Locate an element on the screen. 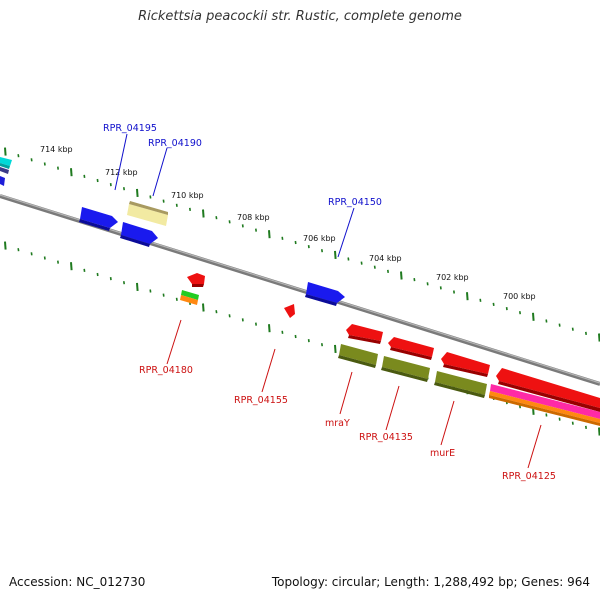  leader-line-mraY is located at coordinates (346, 393).